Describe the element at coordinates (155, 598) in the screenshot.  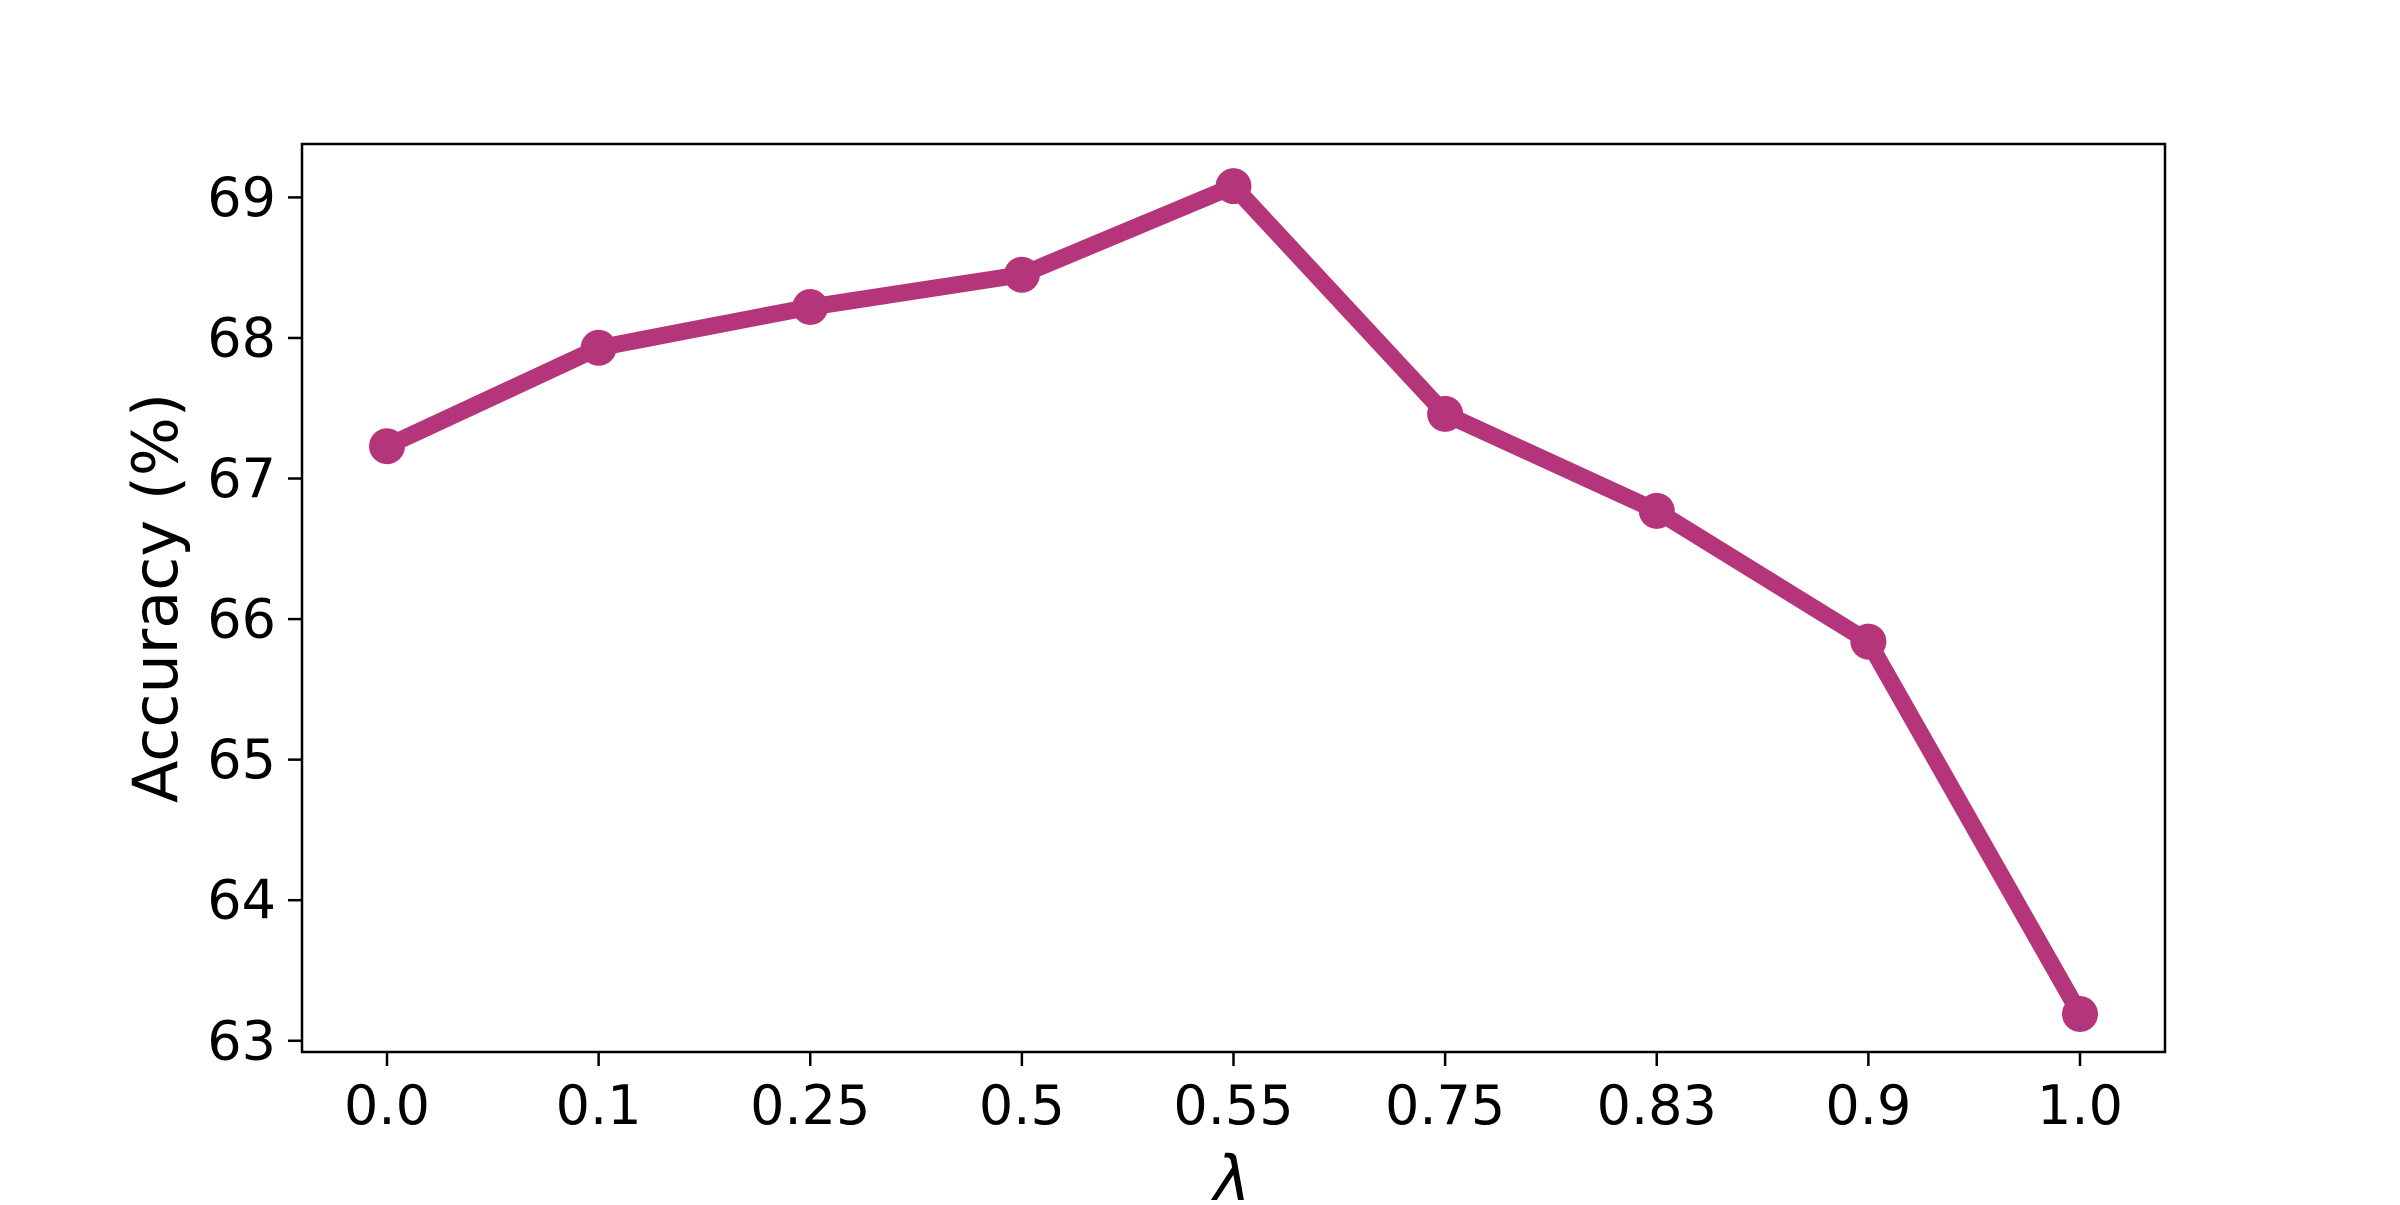
I see `y-axis-label: Accuracy (%)` at that location.